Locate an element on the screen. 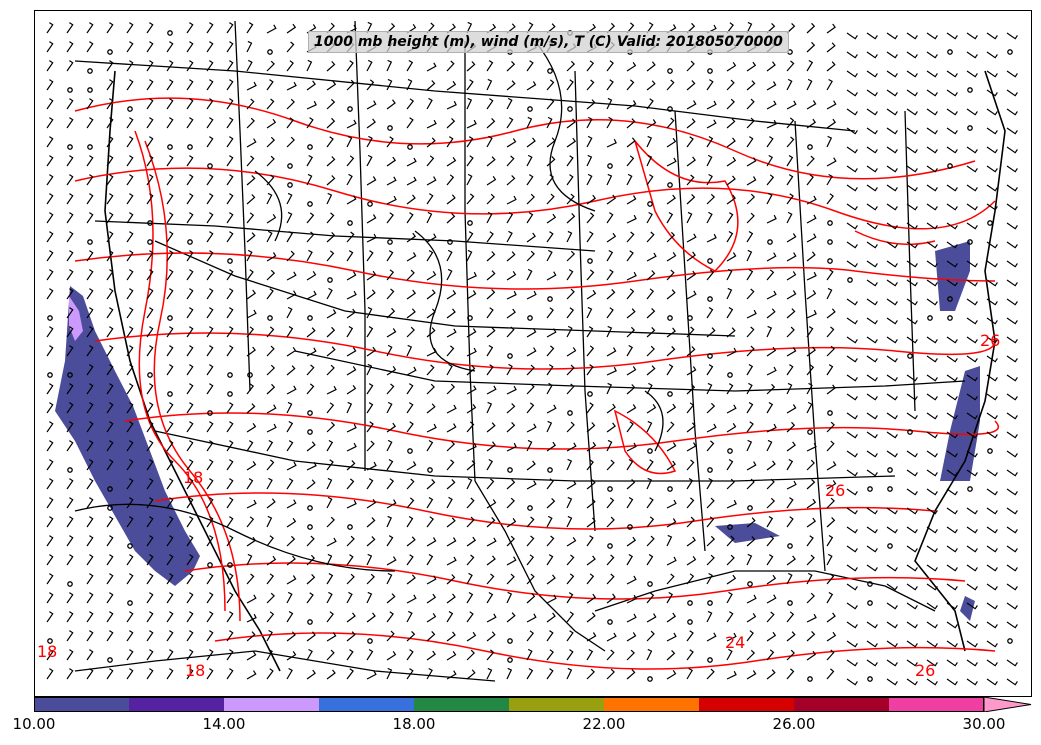  atlantic-shading-south is located at coordinates (960, 423).